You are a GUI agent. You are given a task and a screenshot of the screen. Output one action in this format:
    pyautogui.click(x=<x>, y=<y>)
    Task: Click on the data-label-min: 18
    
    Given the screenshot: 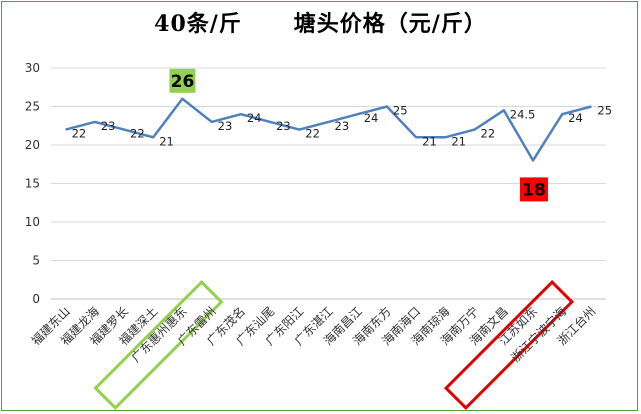 What is the action you would take?
    pyautogui.click(x=534, y=190)
    